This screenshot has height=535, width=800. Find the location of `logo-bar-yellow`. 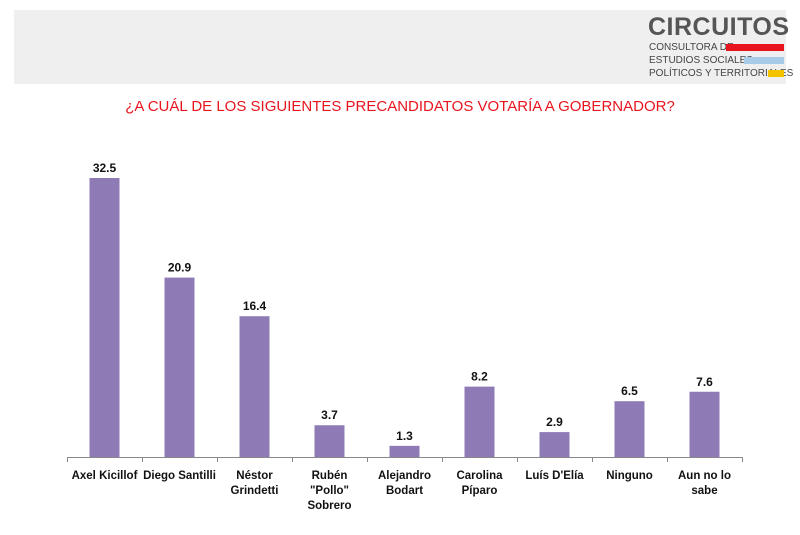

logo-bar-yellow is located at coordinates (776, 73).